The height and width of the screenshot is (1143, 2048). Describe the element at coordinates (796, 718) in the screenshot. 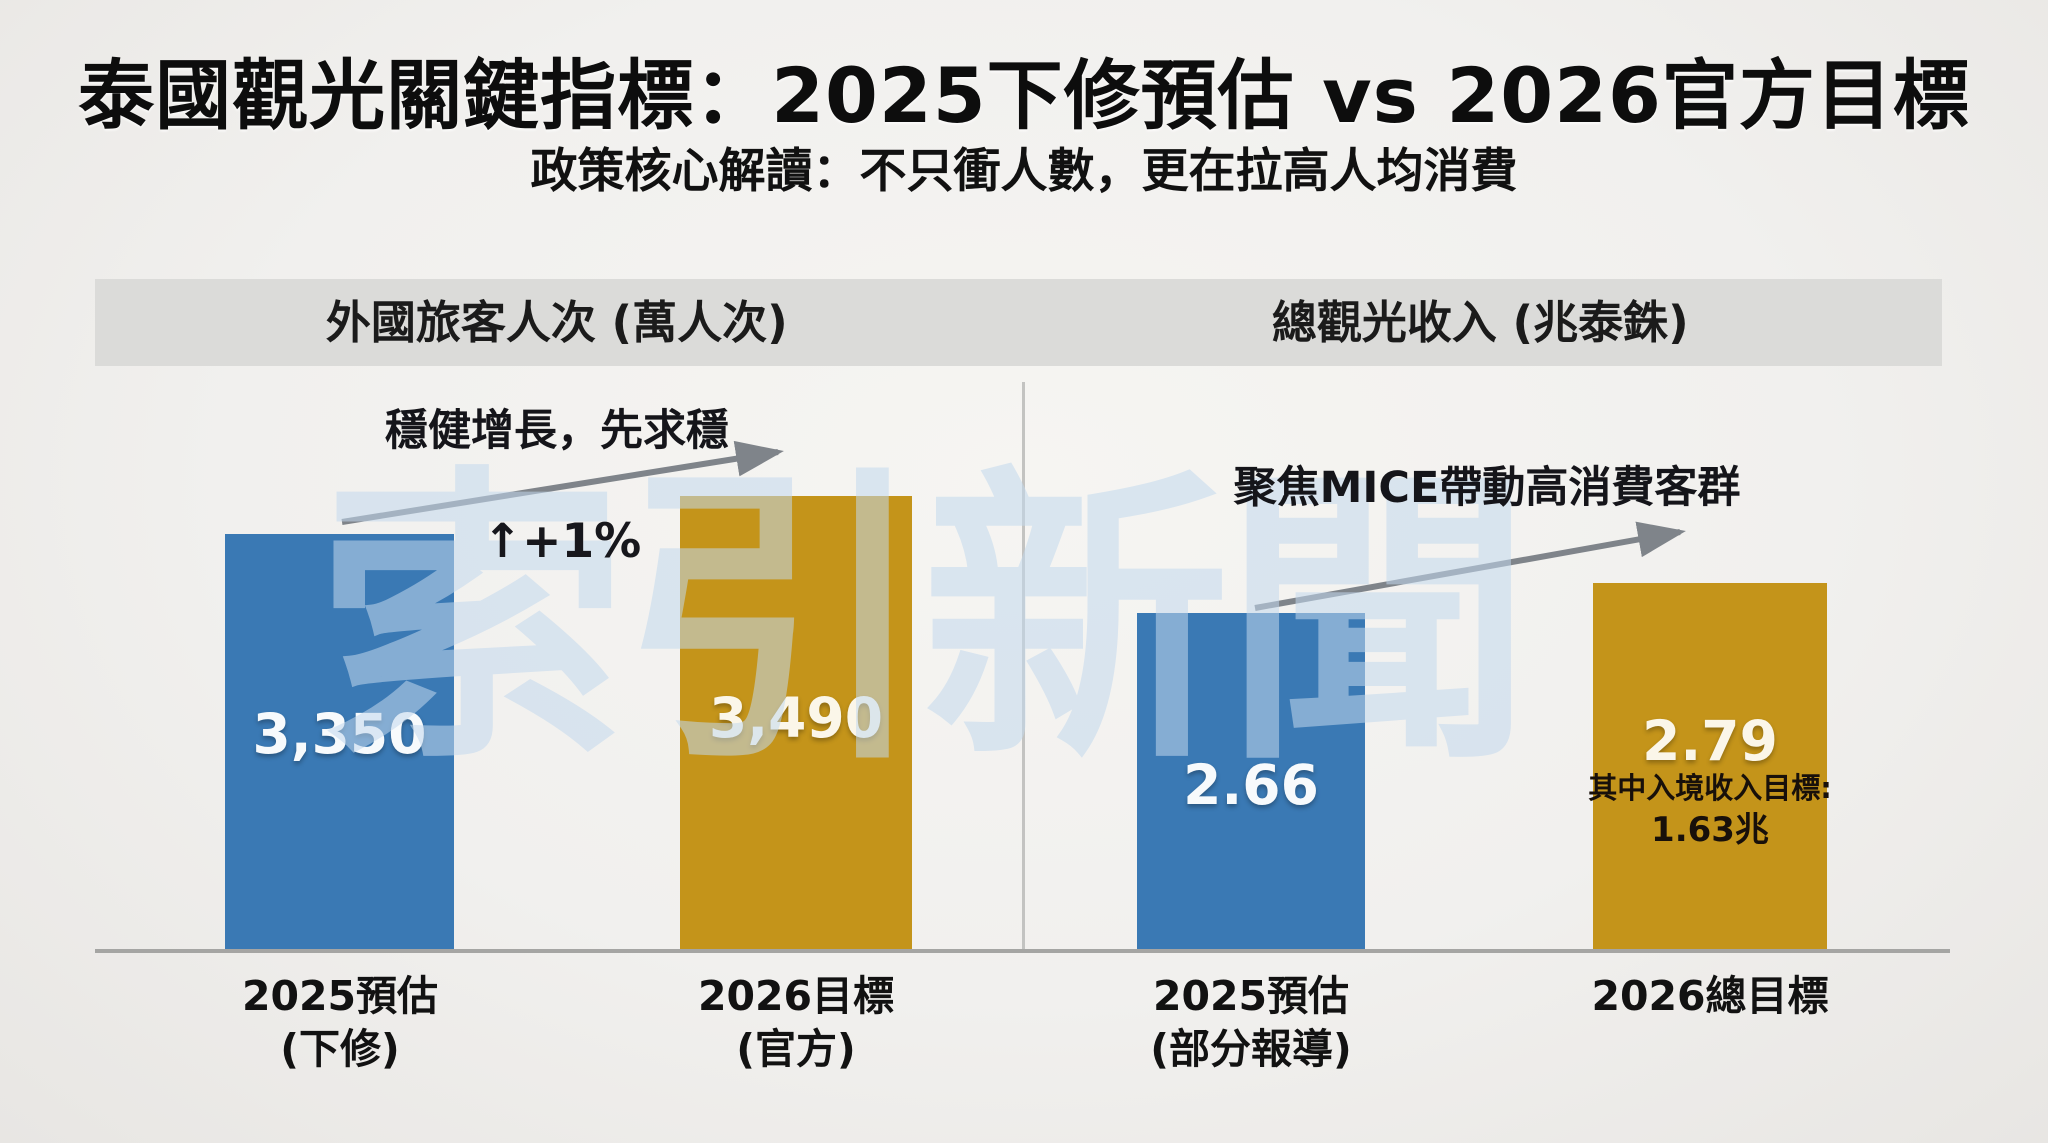

I see `bar-value-label: 3,490` at that location.